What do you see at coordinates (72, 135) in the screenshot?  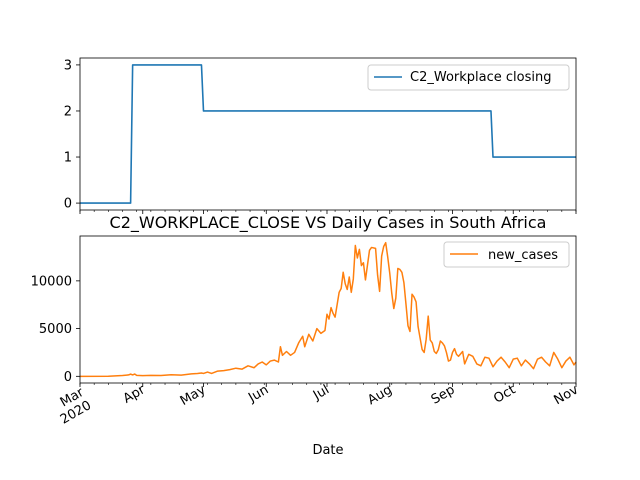 I see `workplace-closing-y-ticks: 0 1 2 3` at bounding box center [72, 135].